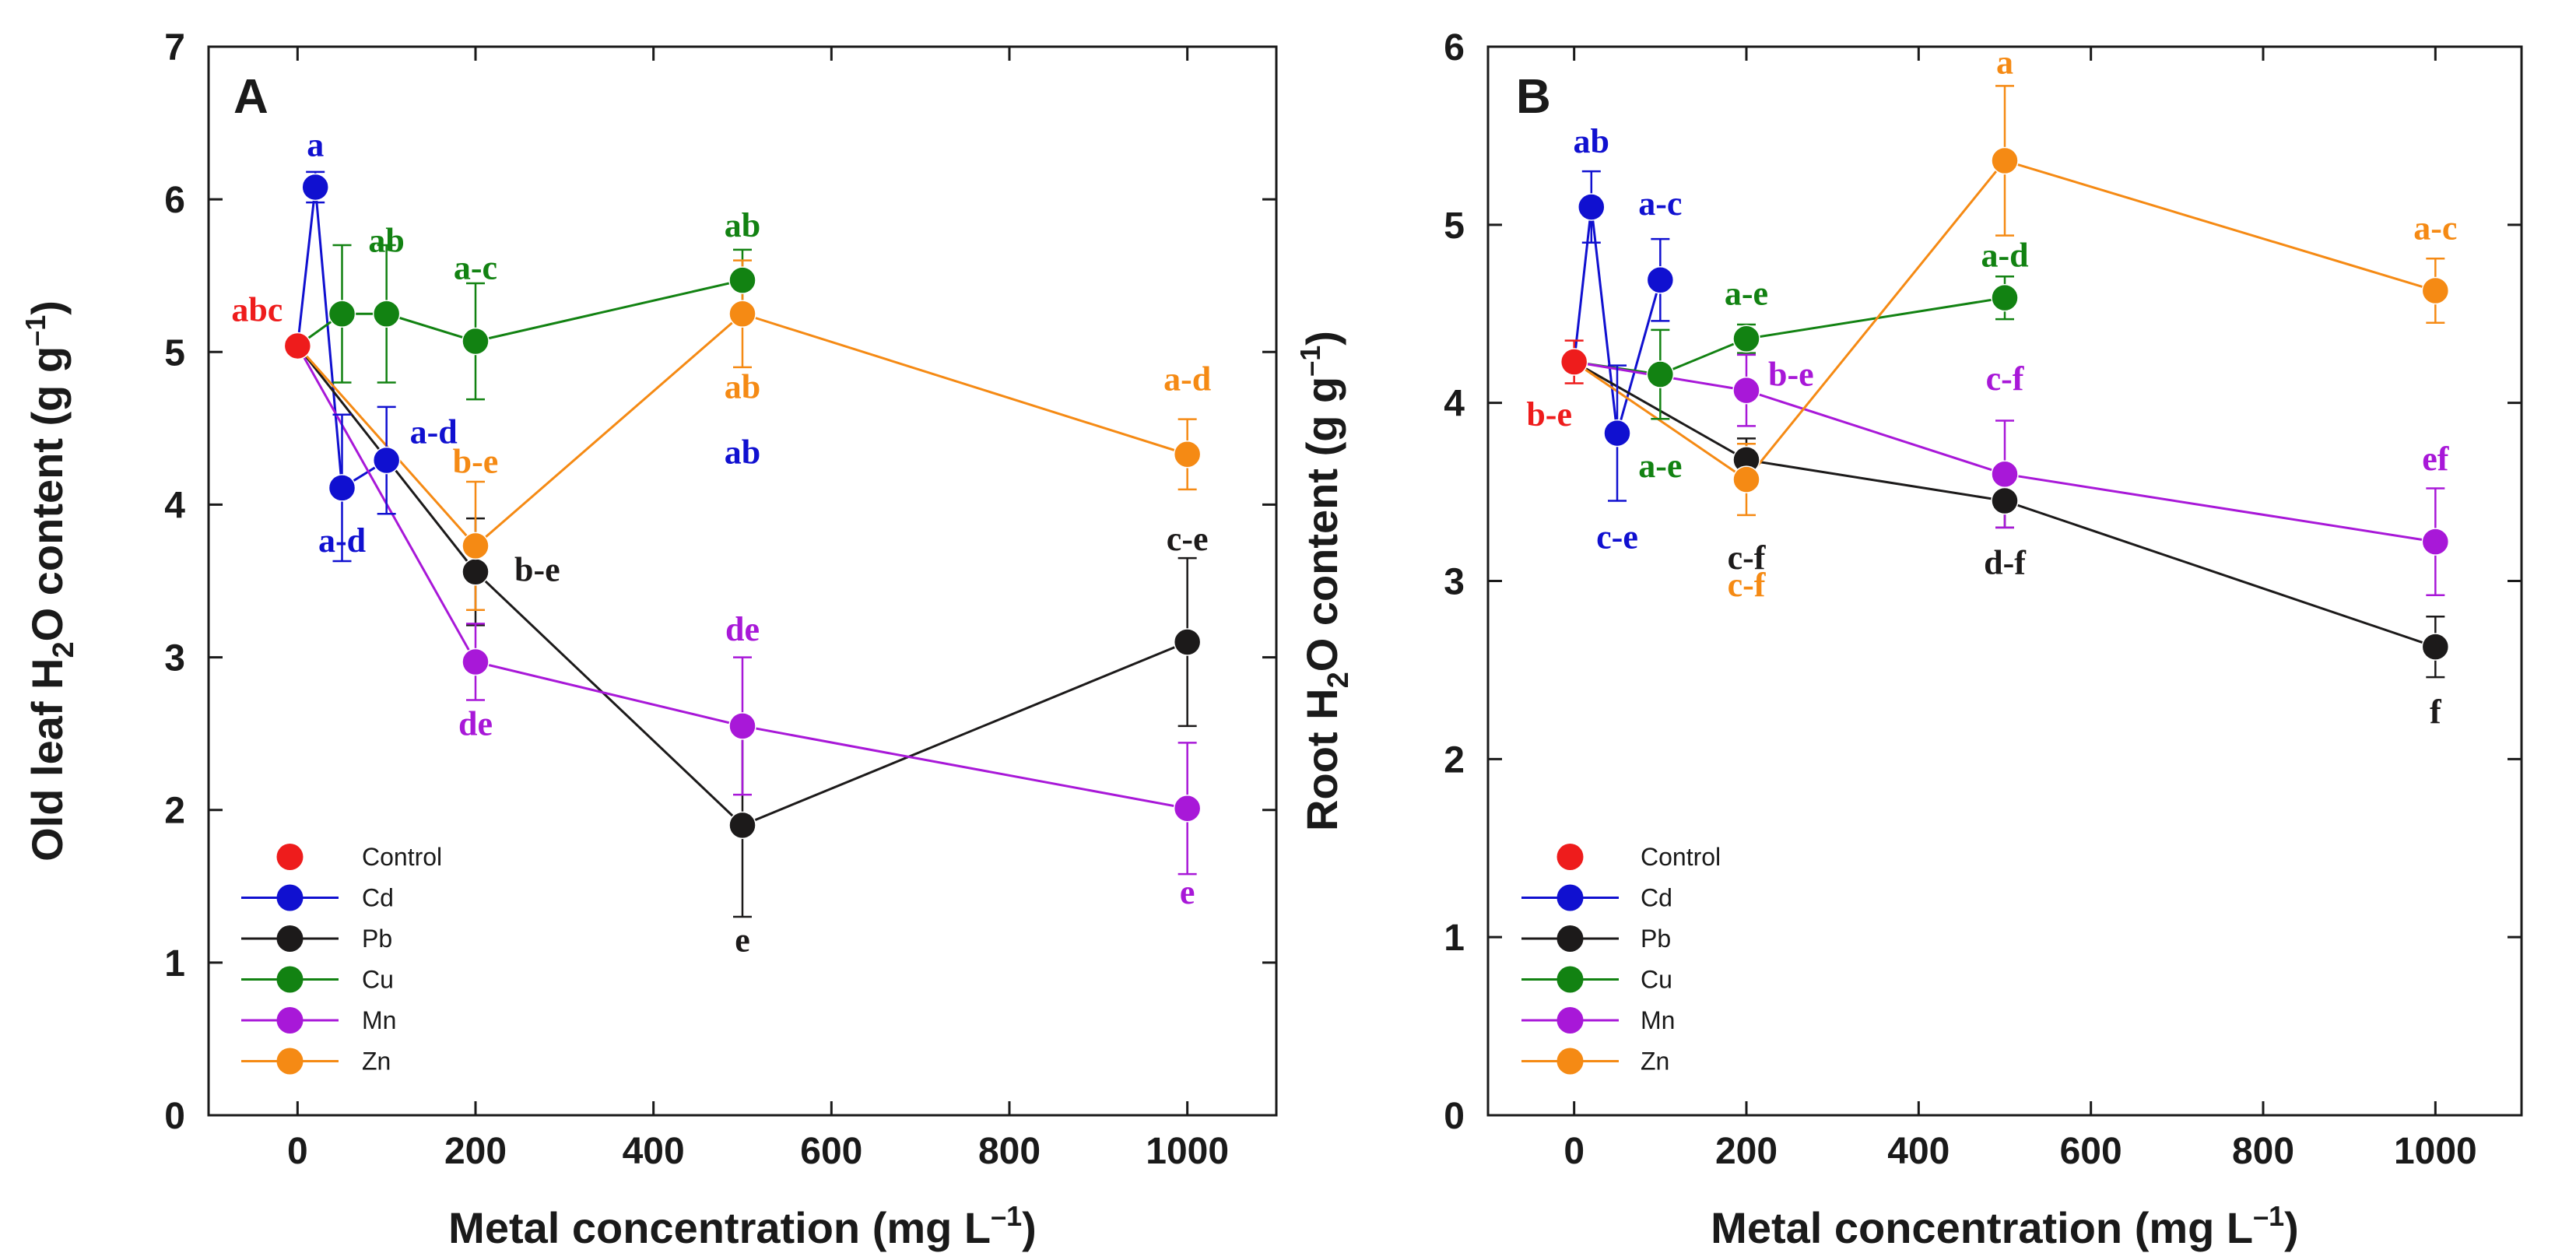  Describe the element at coordinates (2436, 712) in the screenshot. I see `significance-label-pb: f` at that location.